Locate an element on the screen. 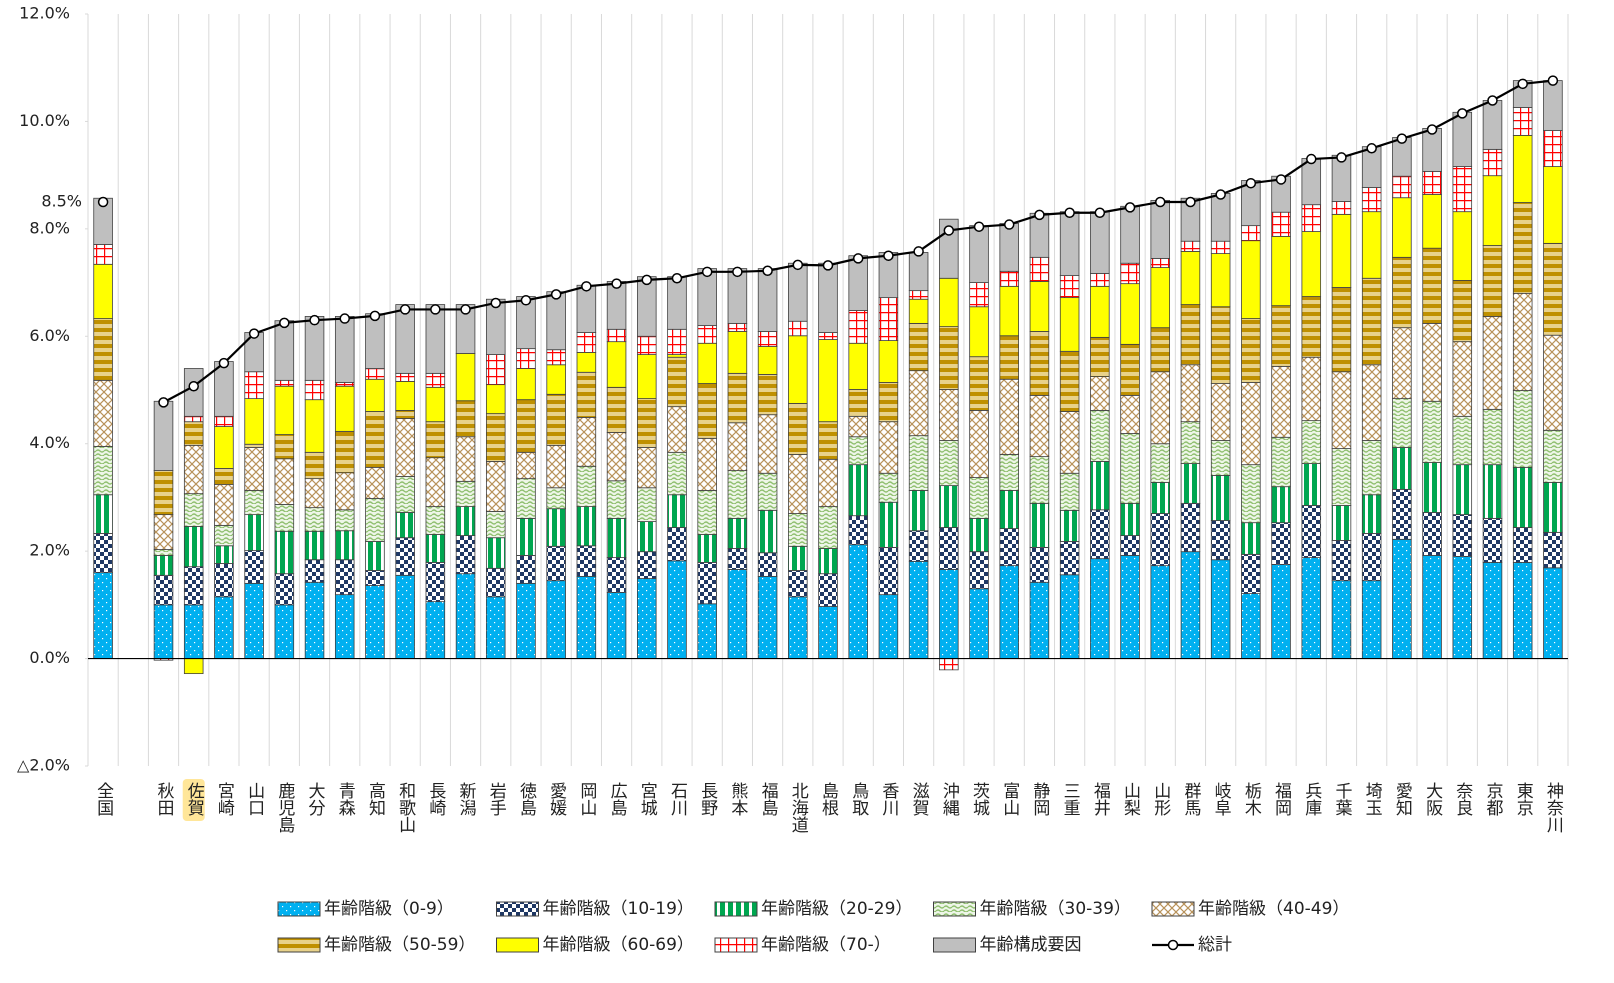 Image resolution: width=1614 pixels, height=983 pixels. legend-label: 年齢階級（10-19） is located at coordinates (618, 909).